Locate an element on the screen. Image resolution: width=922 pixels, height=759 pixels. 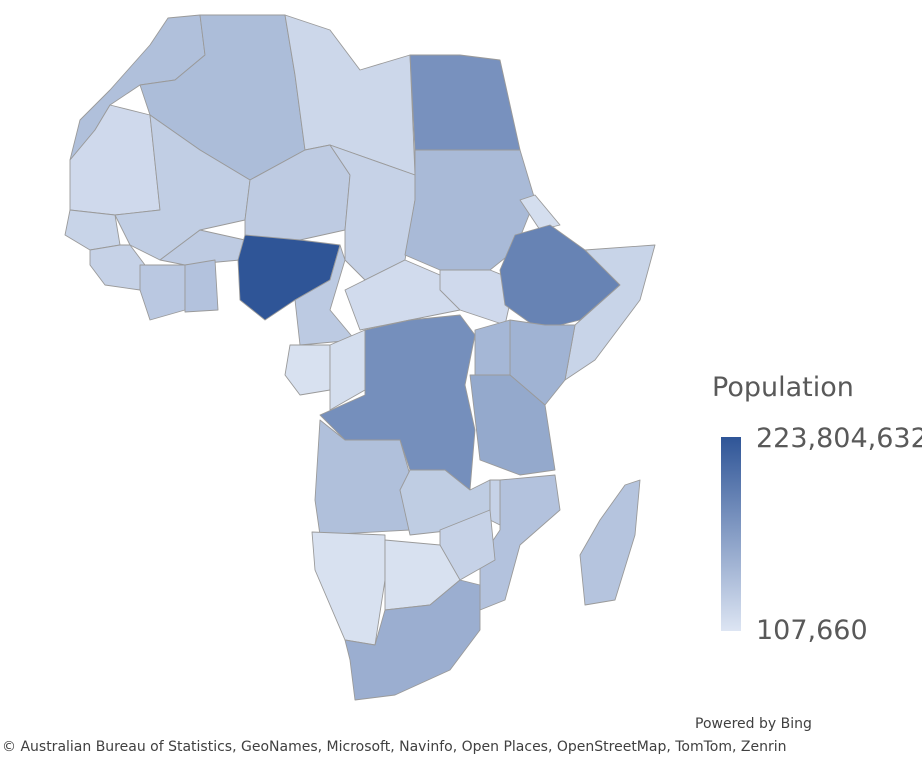
region-cameroon is located at coordinates (325, 295).